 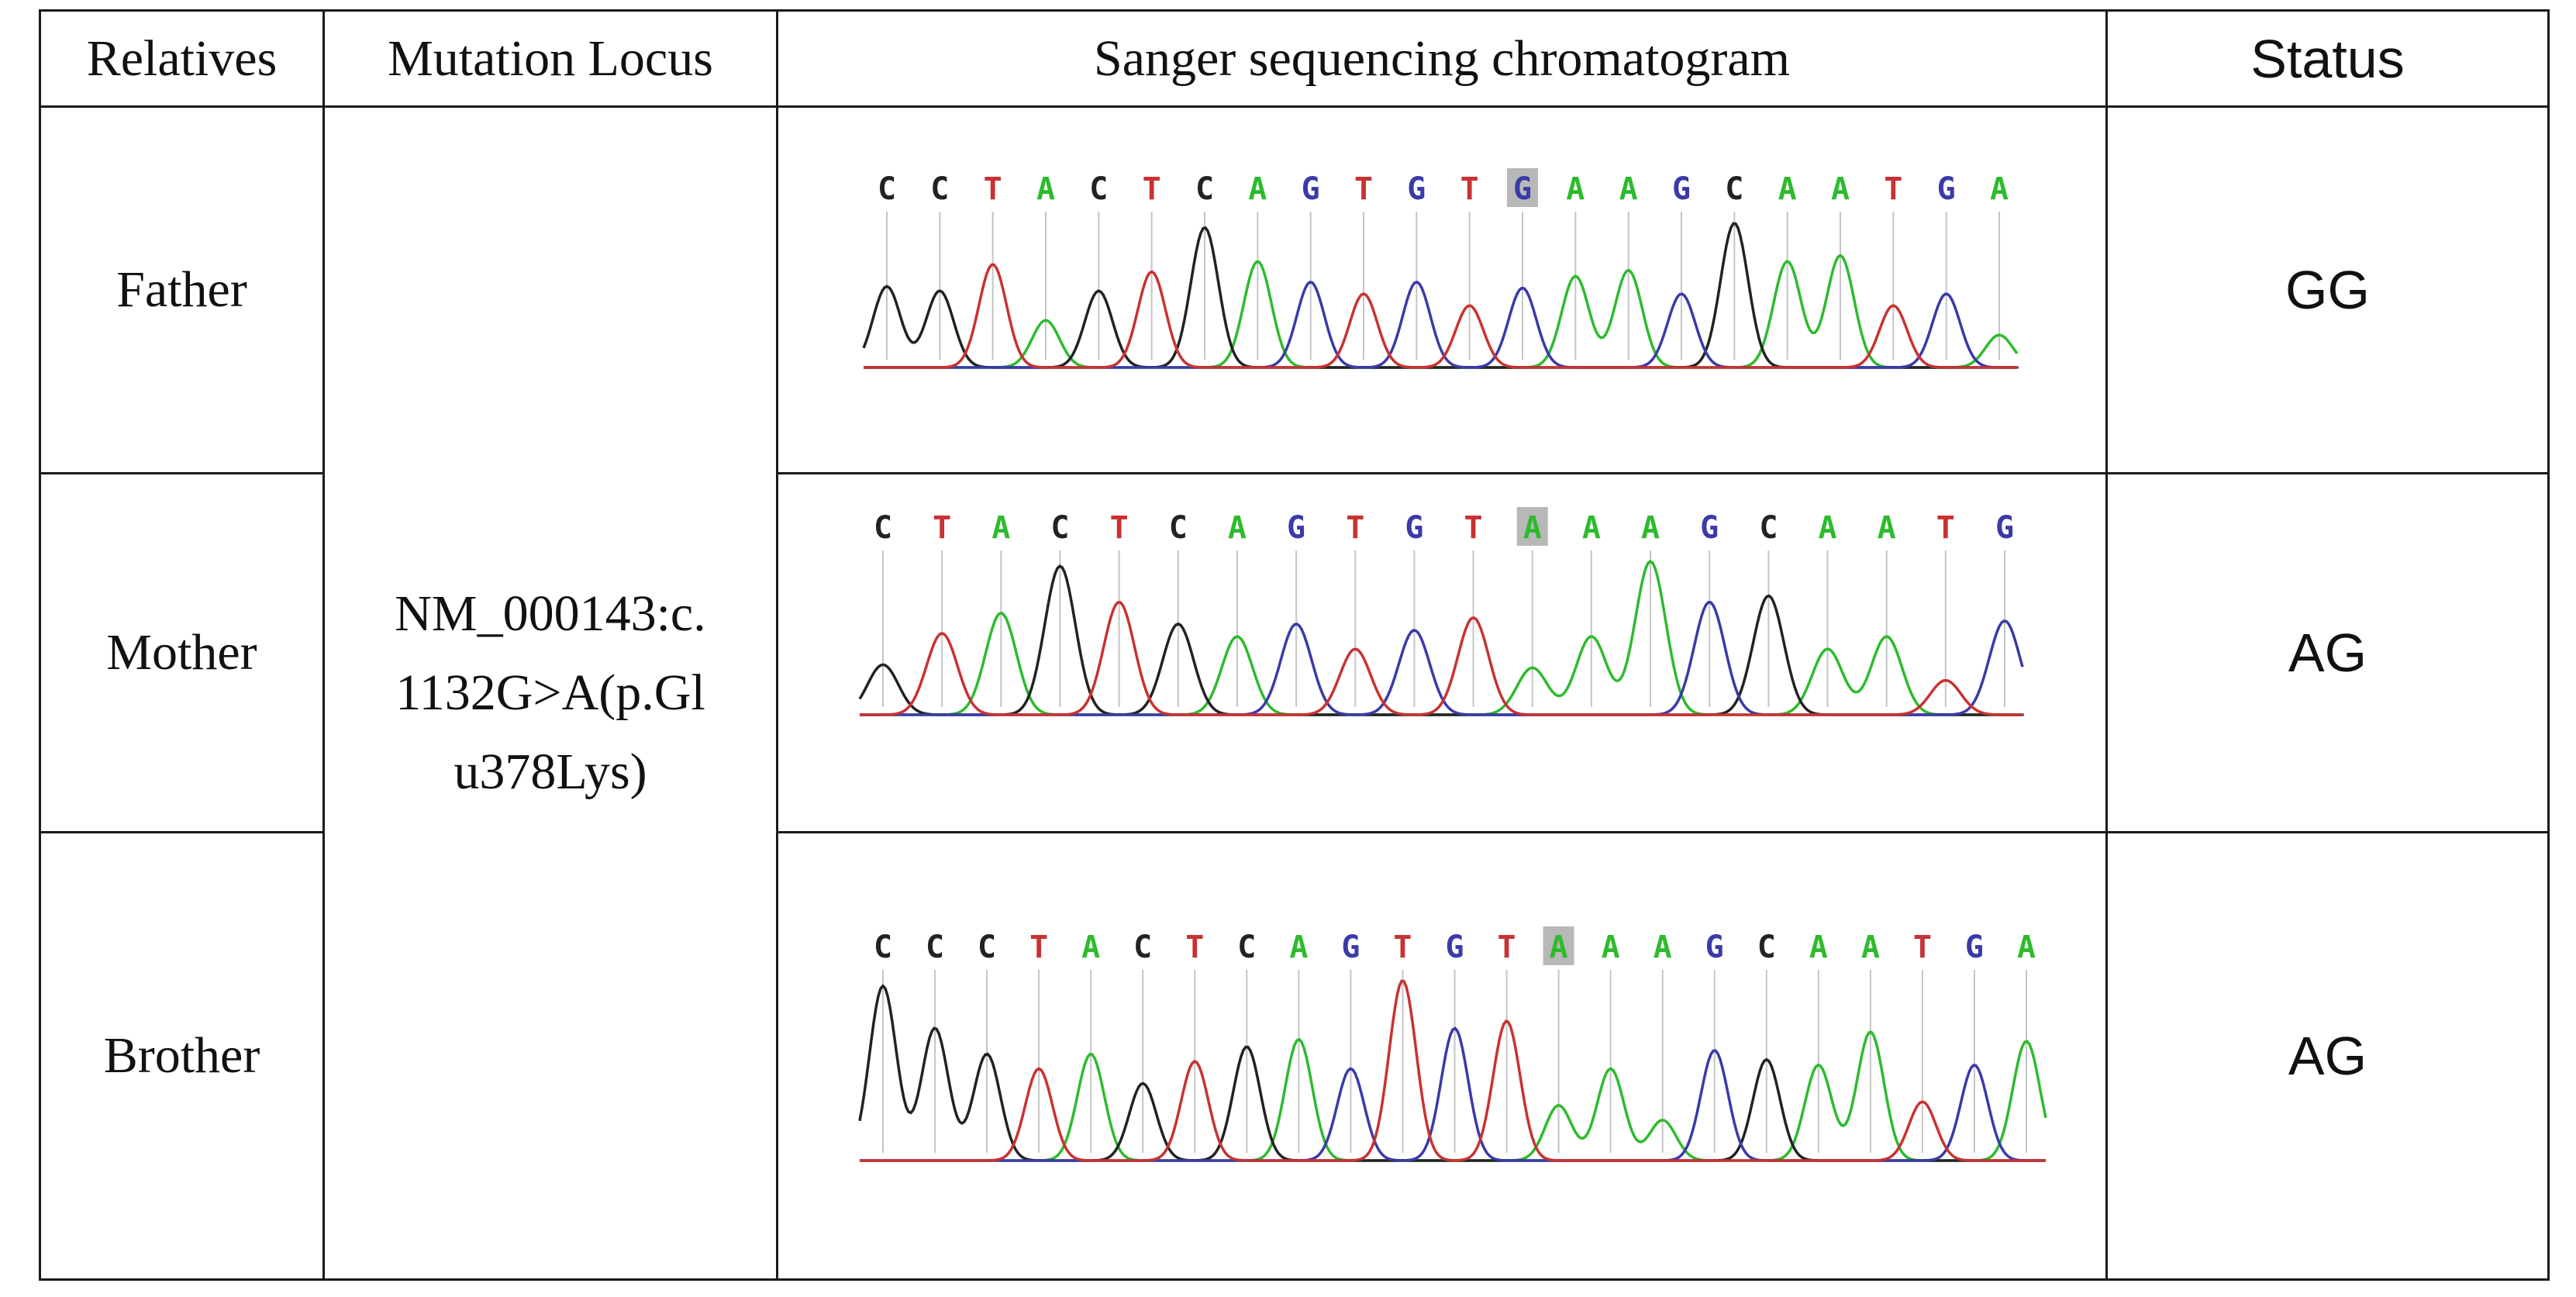 What do you see at coordinates (550, 613) in the screenshot?
I see `locus-line-1: NM_000143:c.` at bounding box center [550, 613].